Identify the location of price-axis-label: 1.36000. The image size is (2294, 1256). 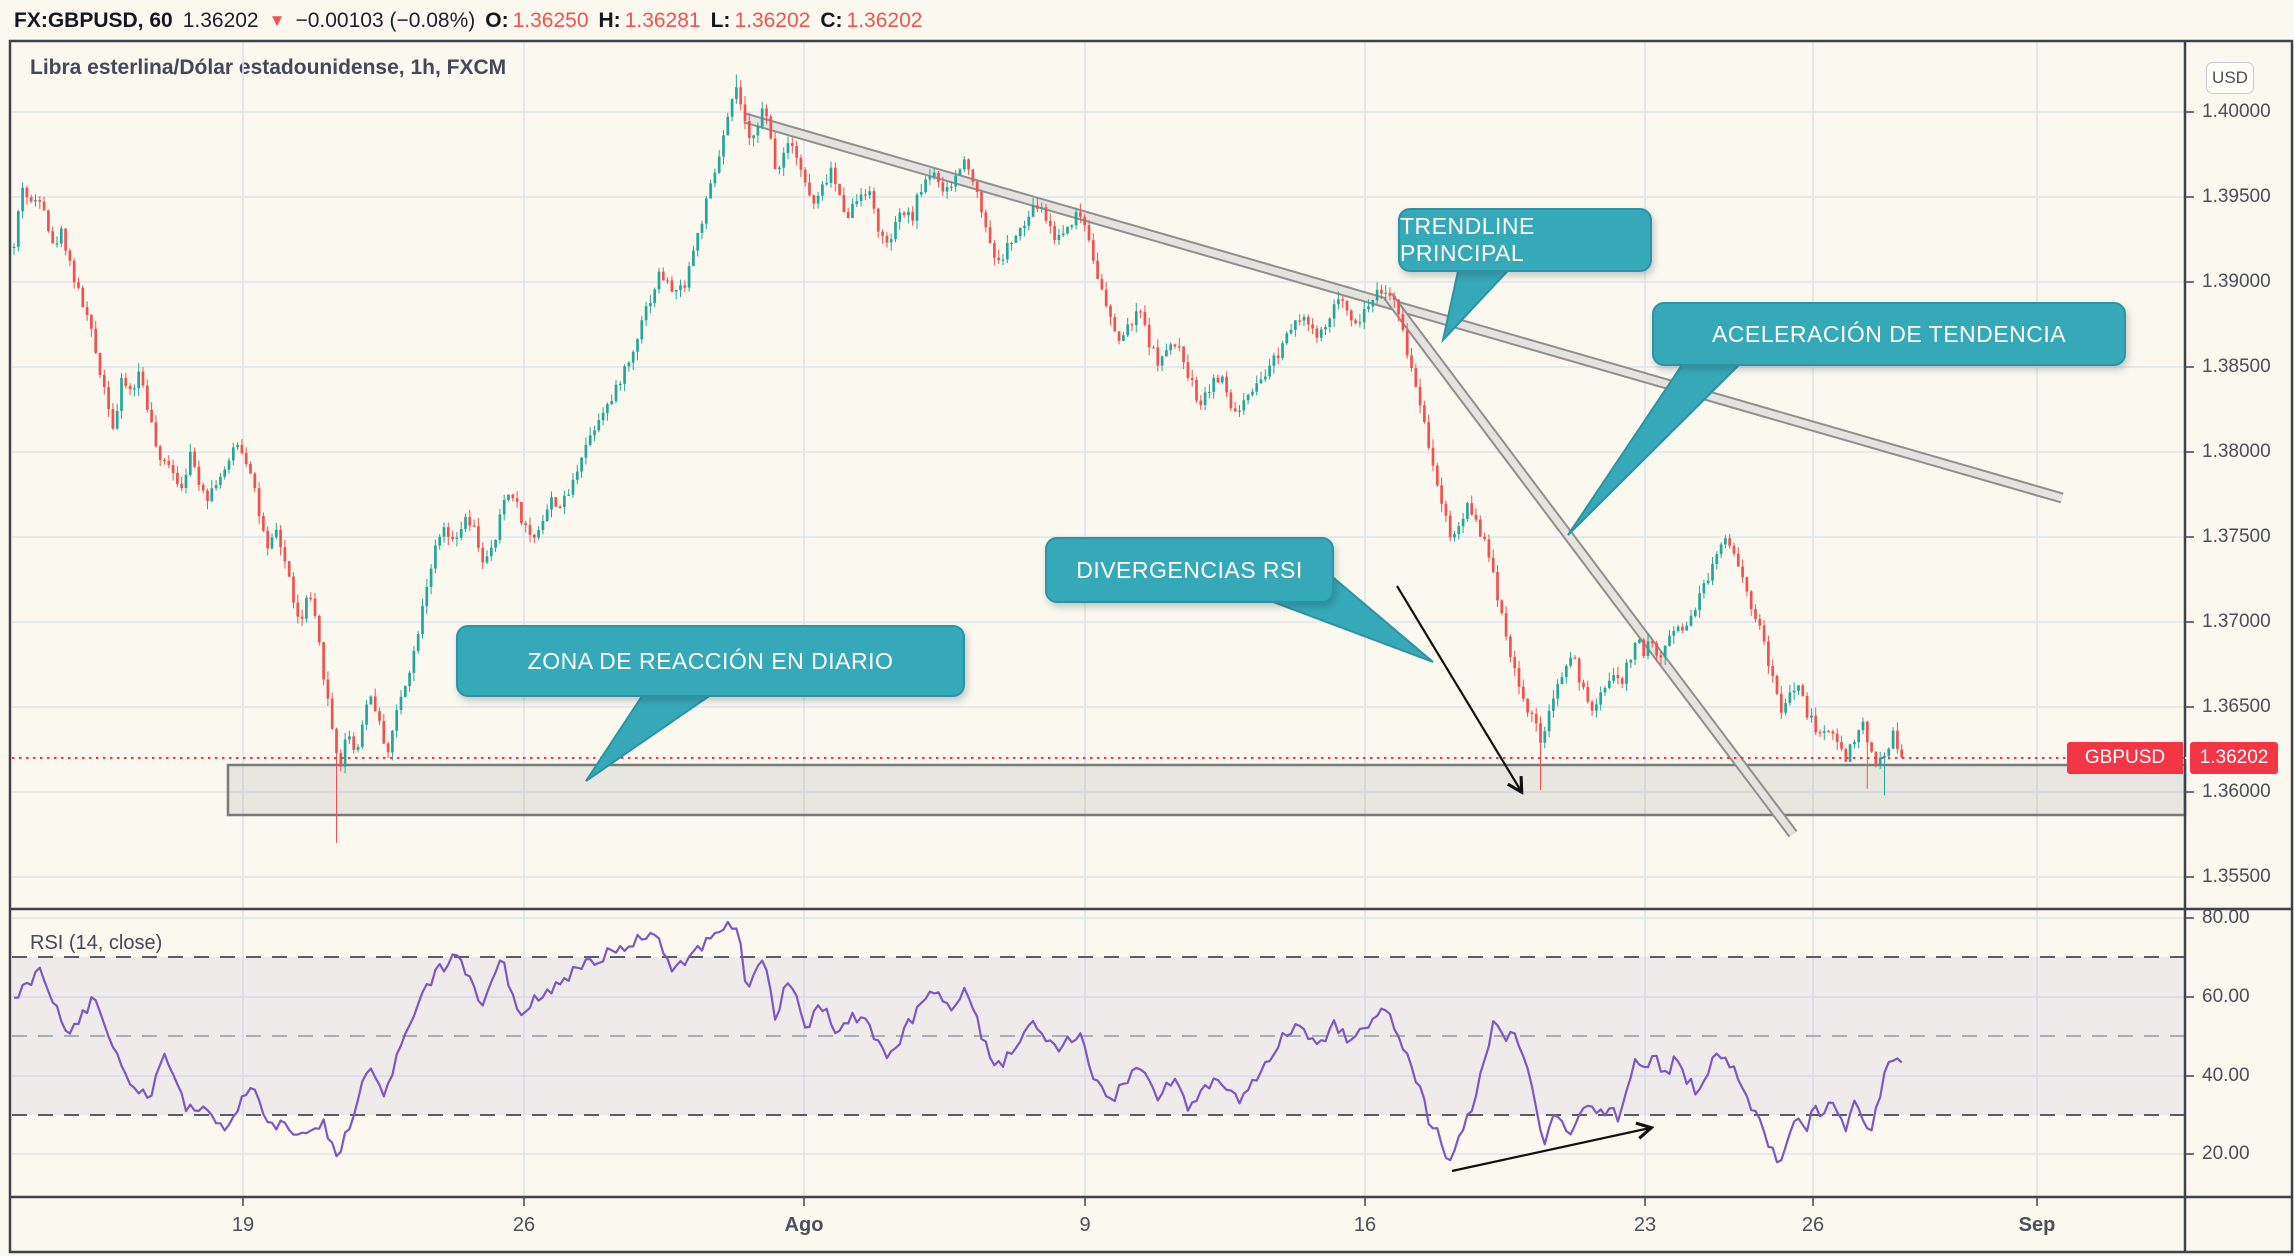
(2236, 791).